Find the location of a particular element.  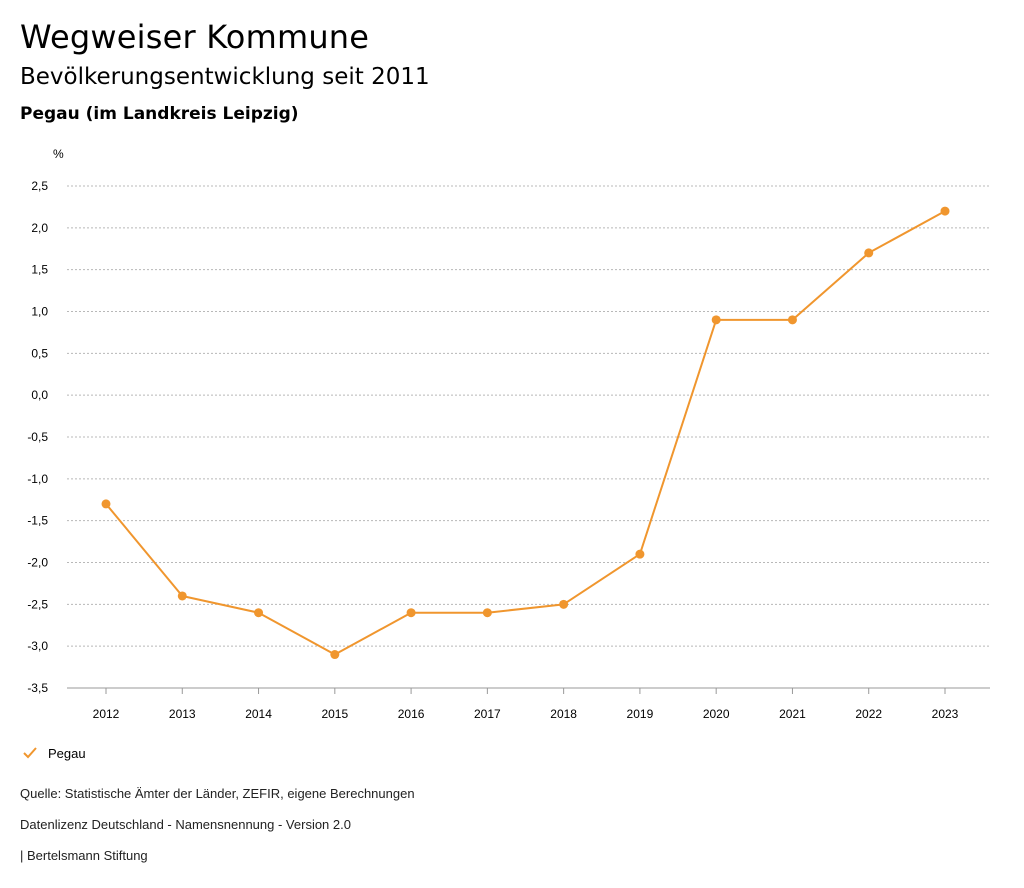

y-tick-label: -3,5 is located at coordinates (37, 688).